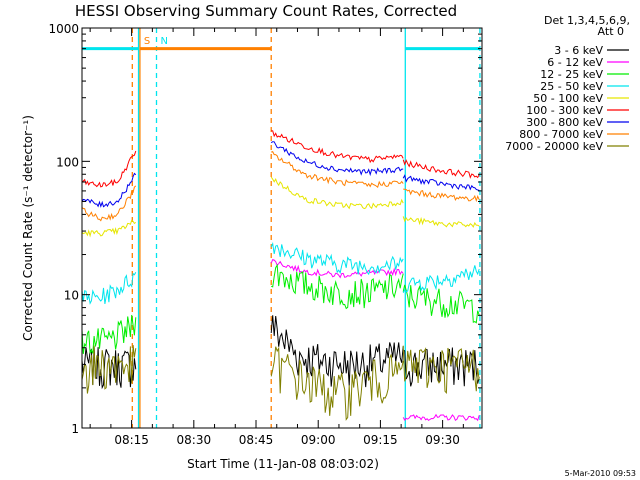 Image resolution: width=640 pixels, height=480 pixels. I want to click on plot-timestamp: 5-Mar-2010 09:53, so click(600, 473).